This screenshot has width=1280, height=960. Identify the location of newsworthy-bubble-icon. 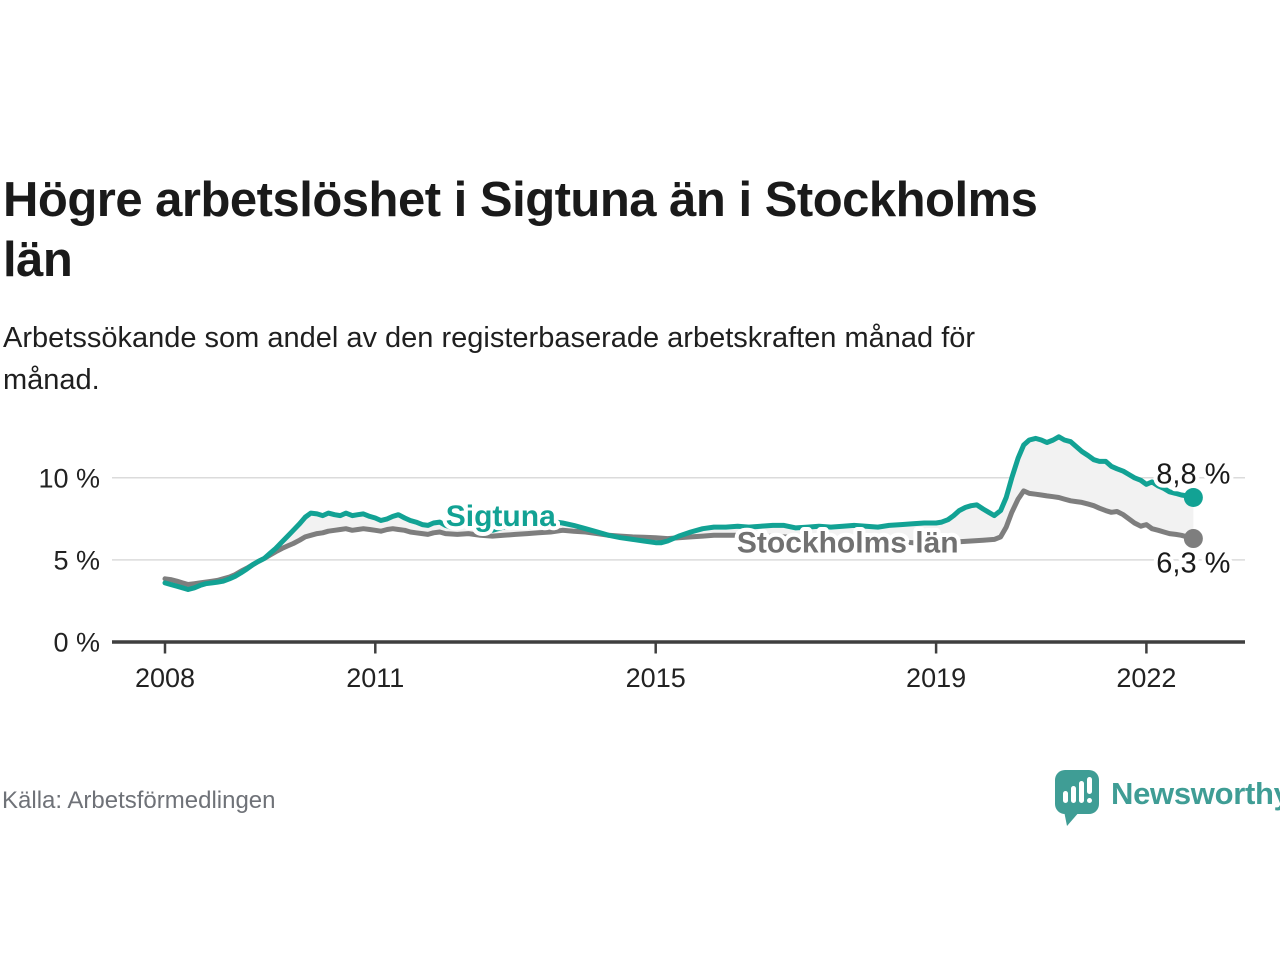
(1077, 798).